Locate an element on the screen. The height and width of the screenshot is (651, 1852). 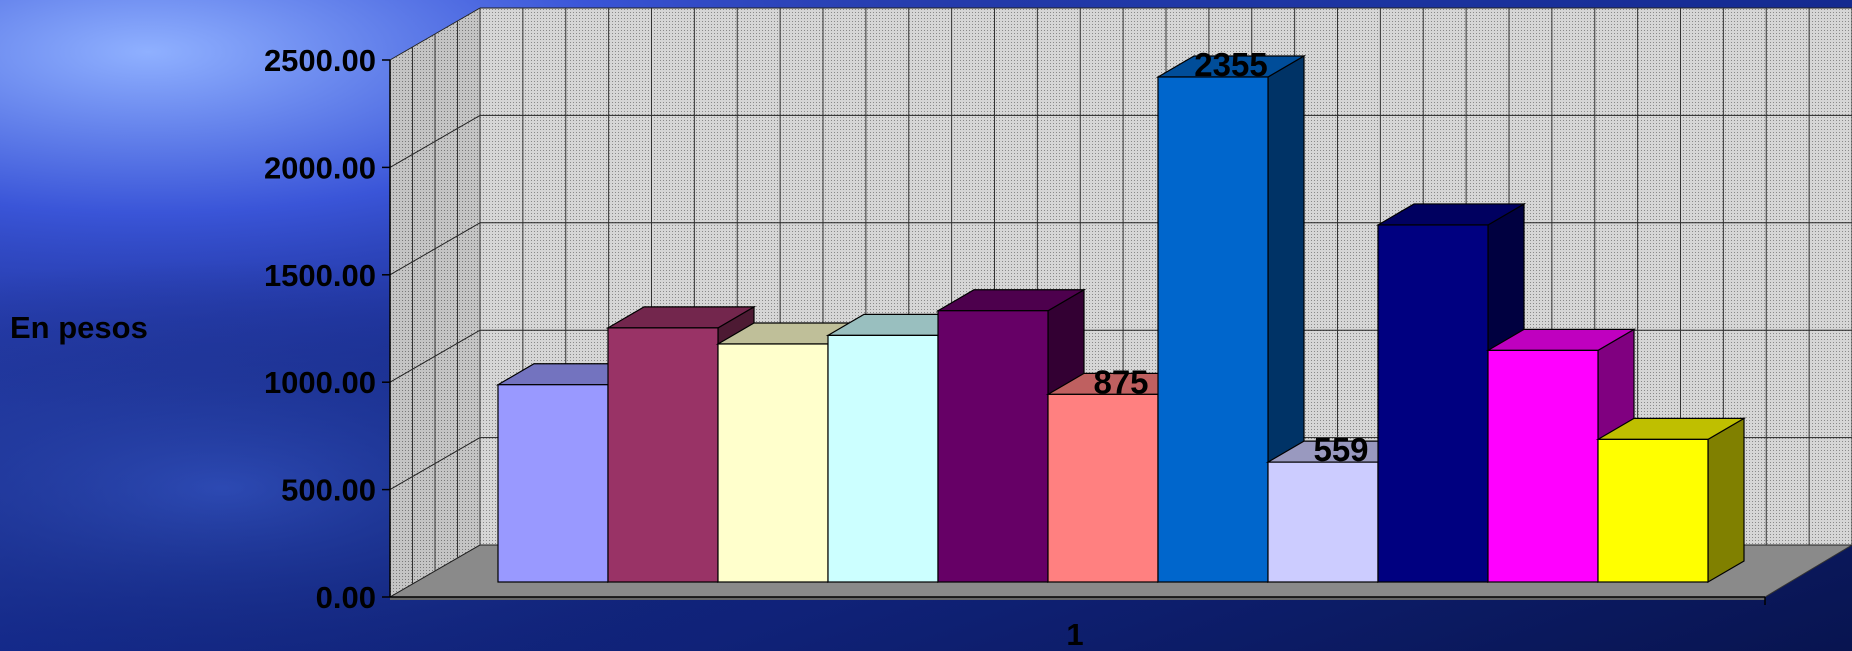
bar-side is located at coordinates (1726, 500).